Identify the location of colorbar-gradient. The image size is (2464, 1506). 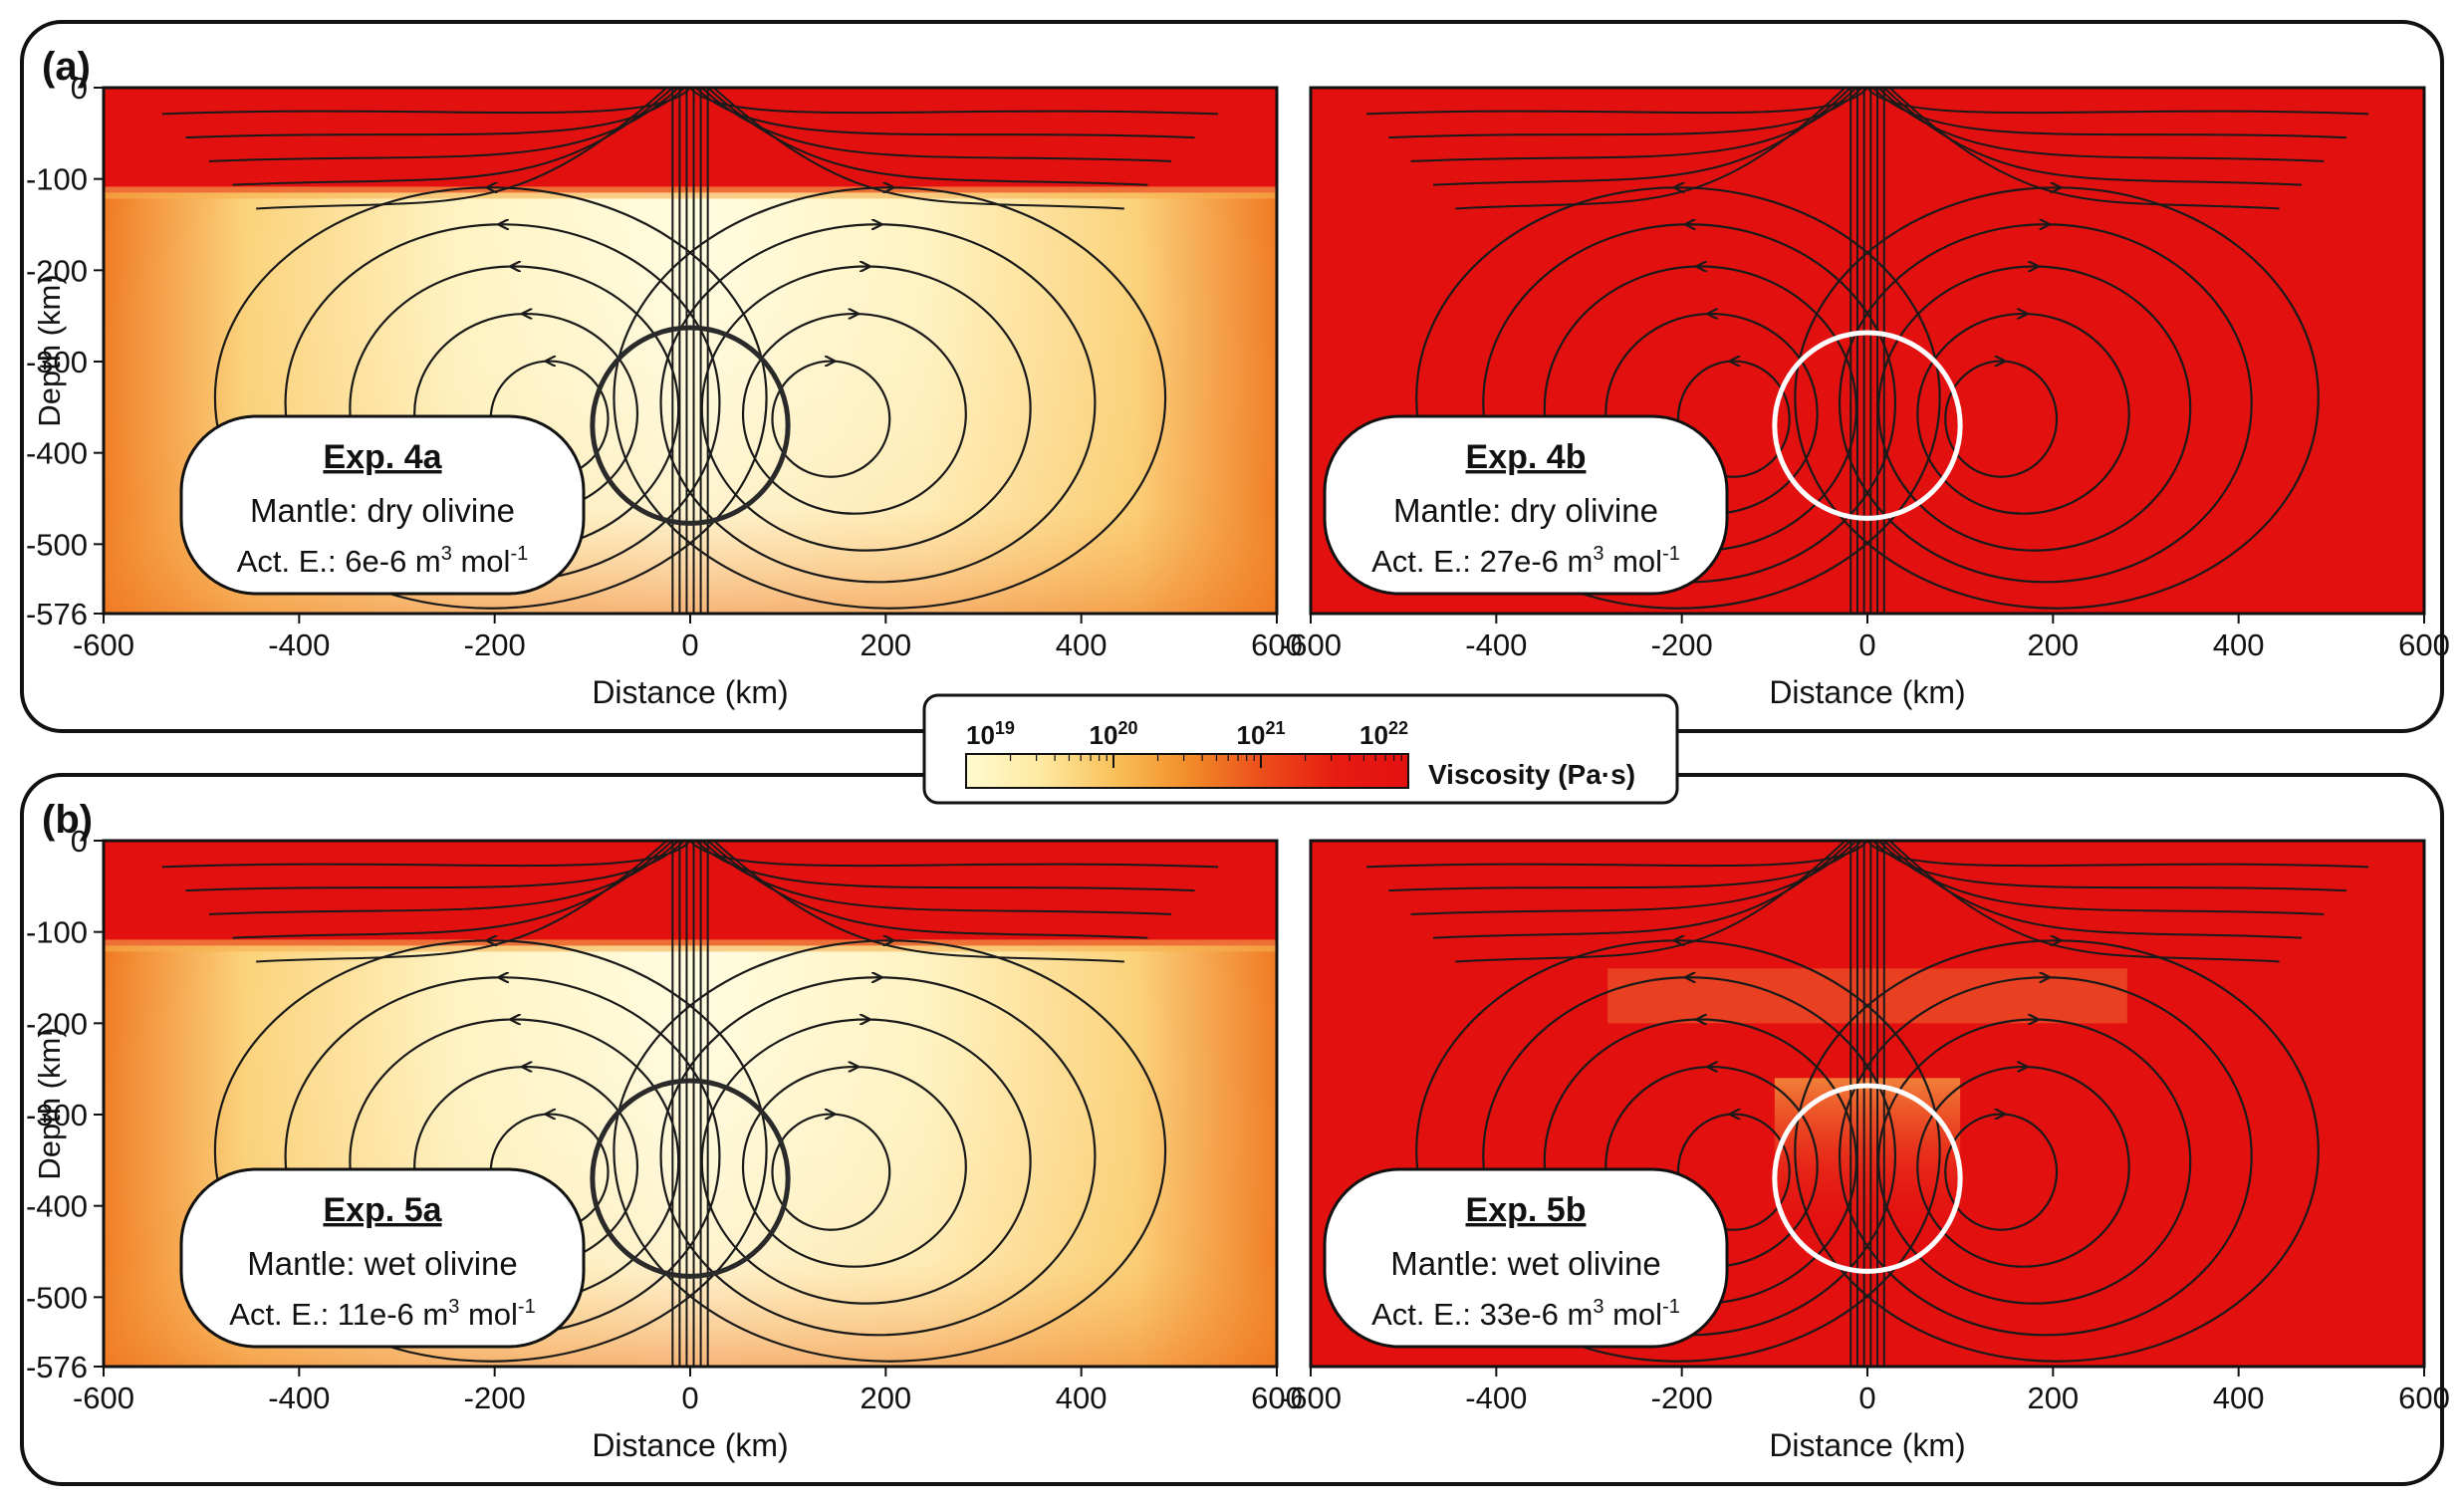
(1187, 771).